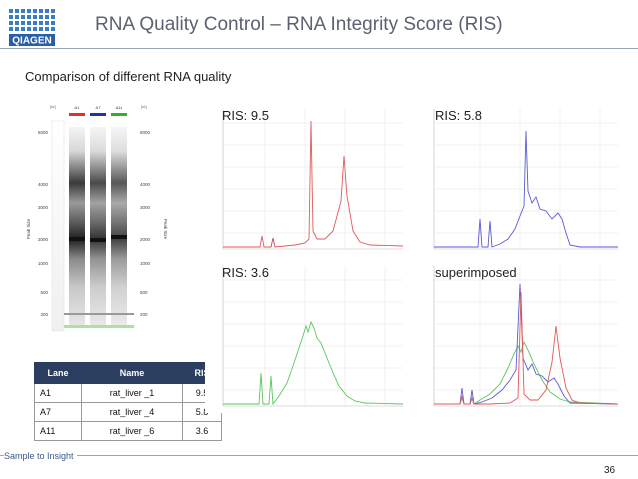  Describe the element at coordinates (58, 373) in the screenshot. I see `col-header-lane: Lane` at that location.